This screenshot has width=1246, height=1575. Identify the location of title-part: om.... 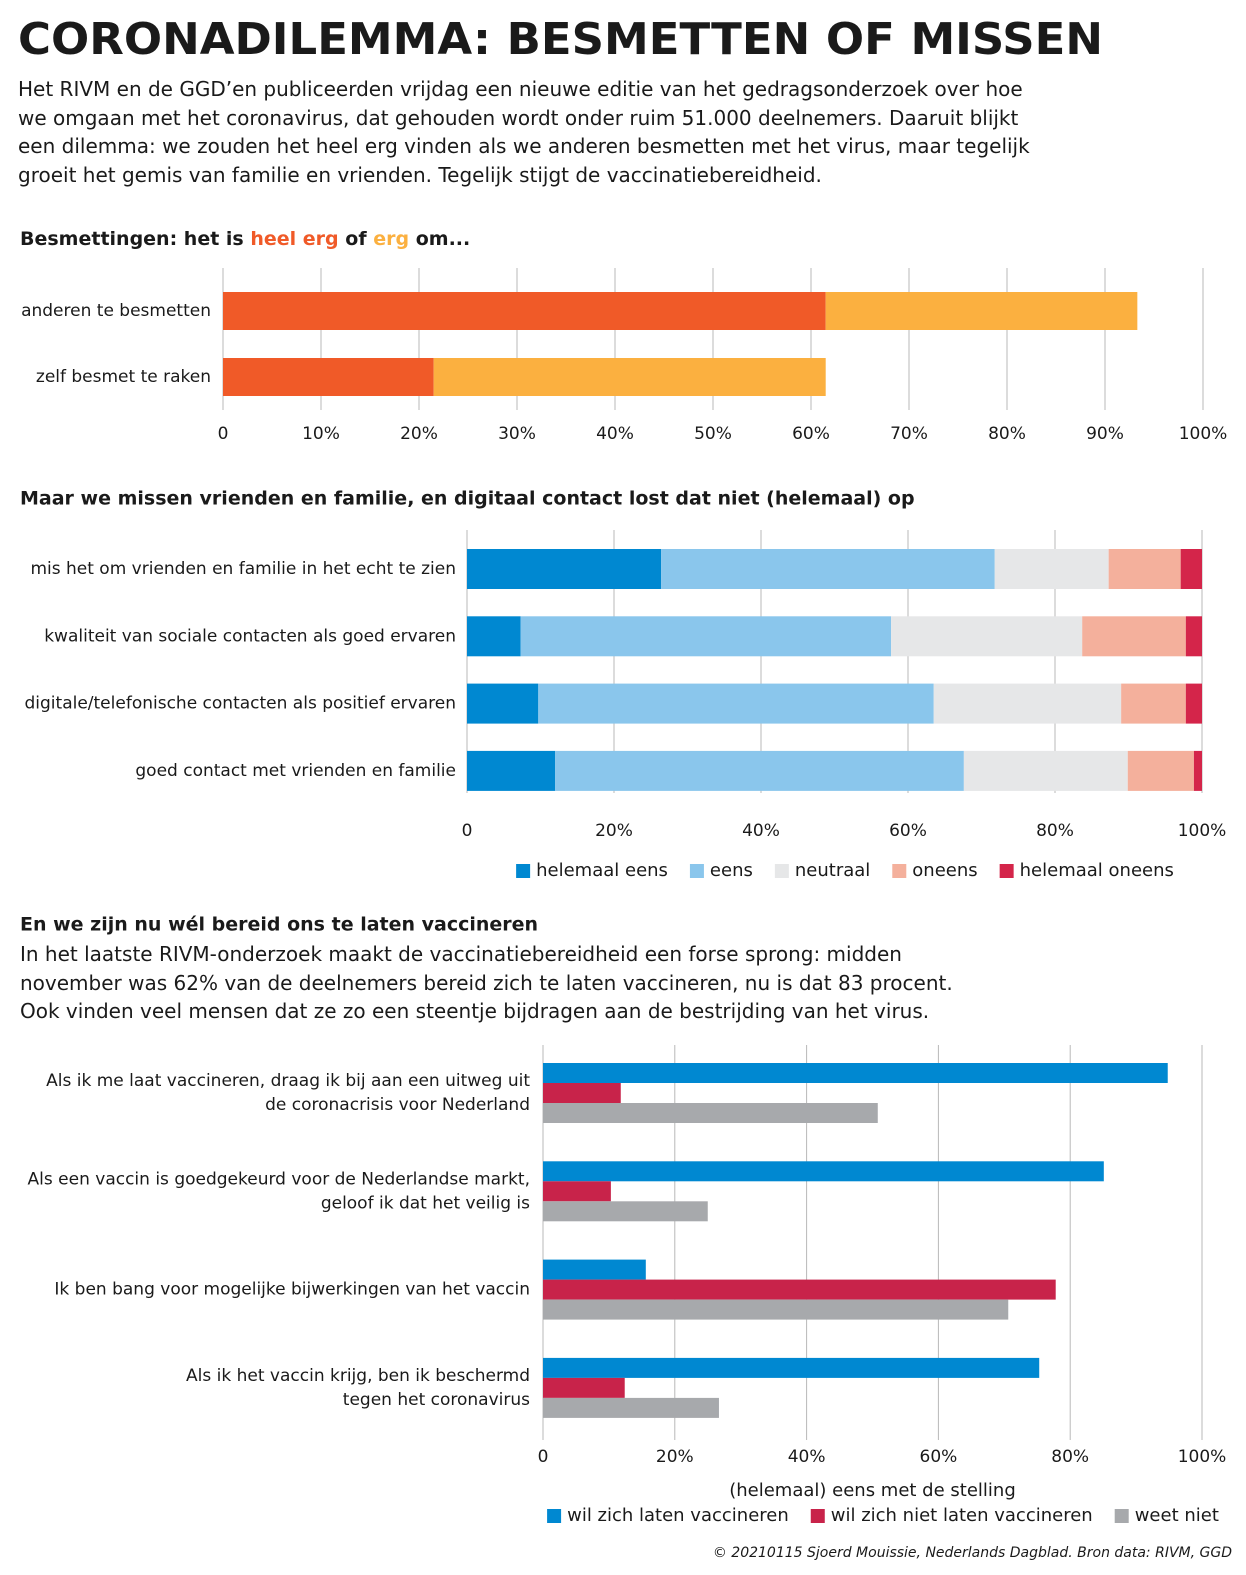
(443, 239).